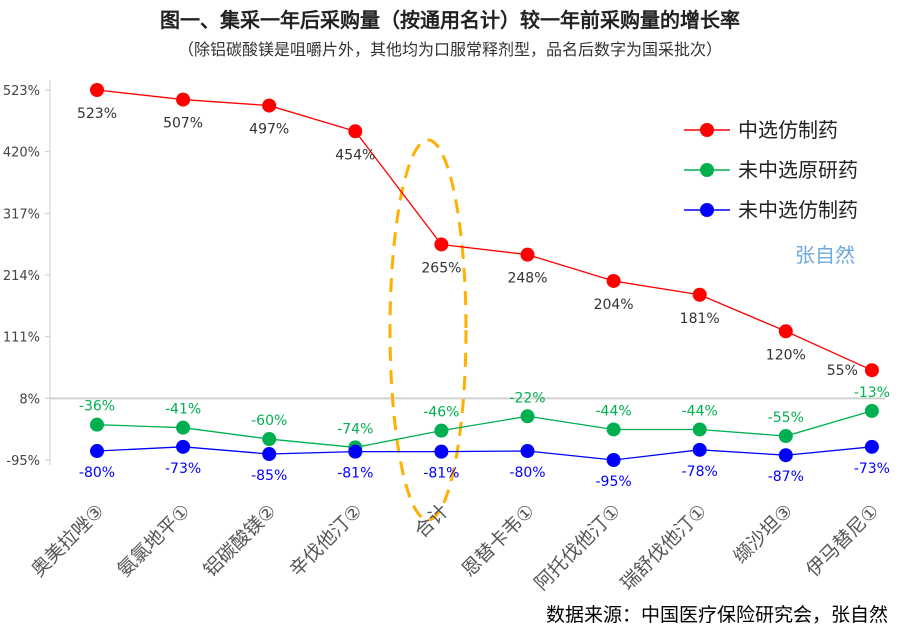 This screenshot has height=630, width=900. Describe the element at coordinates (842, 371) in the screenshot. I see `data-label: 55%` at that location.